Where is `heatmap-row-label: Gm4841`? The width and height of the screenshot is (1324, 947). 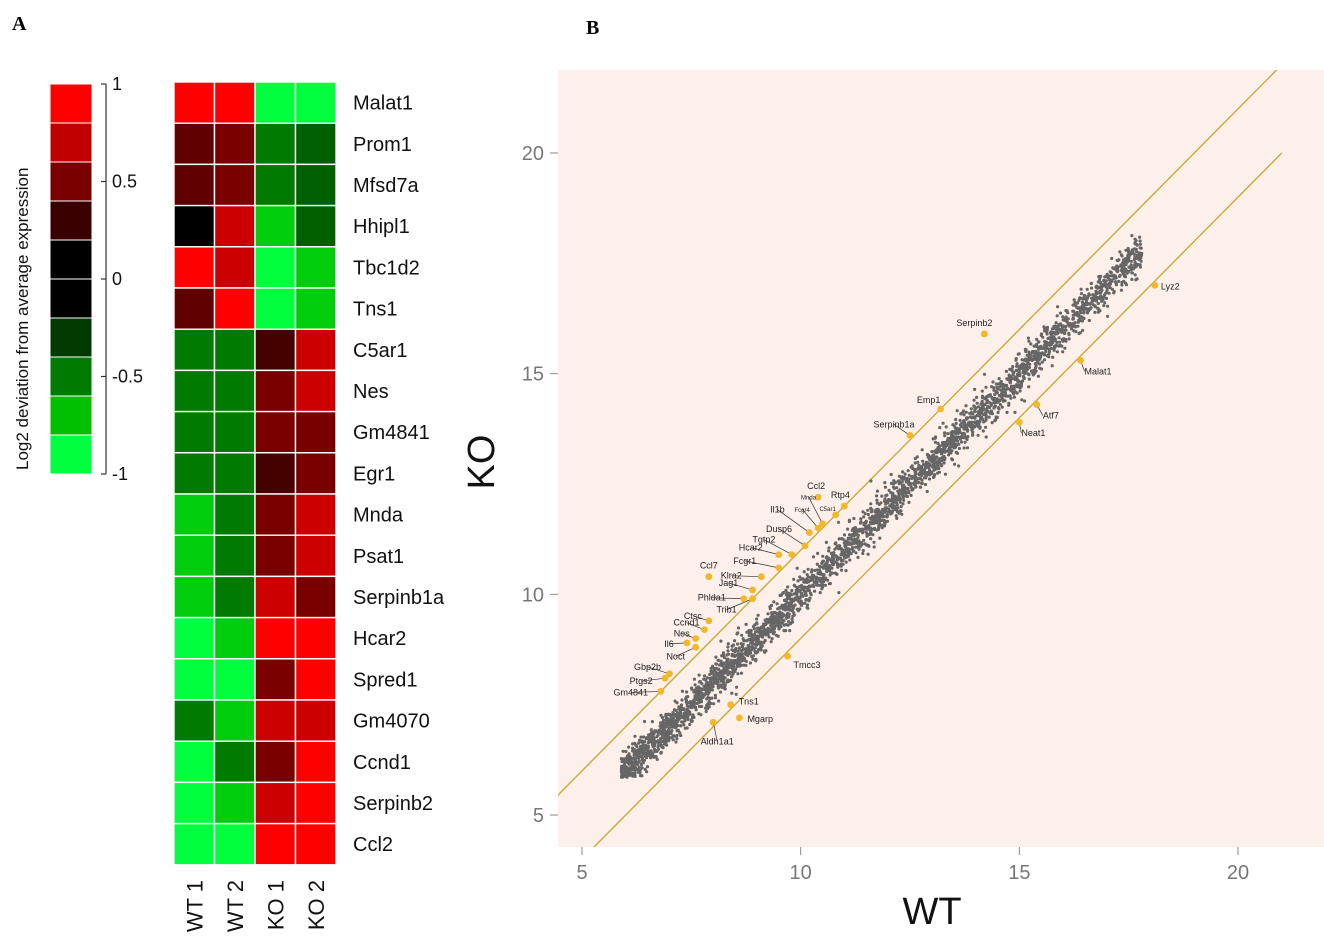
heatmap-row-label: Gm4841 is located at coordinates (391, 433).